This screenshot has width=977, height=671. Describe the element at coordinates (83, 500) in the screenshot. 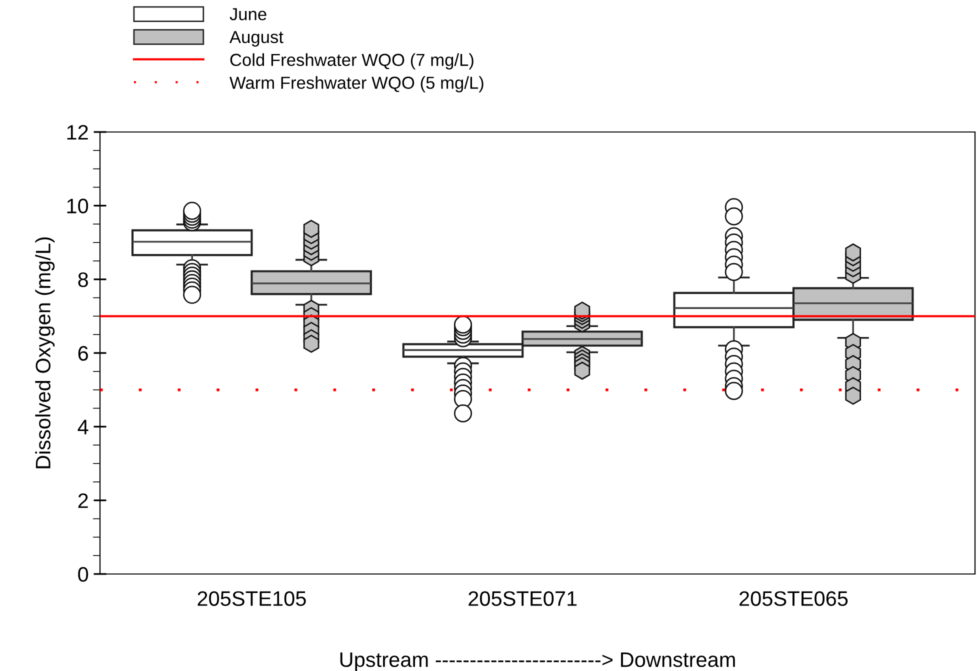

I see `y-tick-label: 2` at that location.